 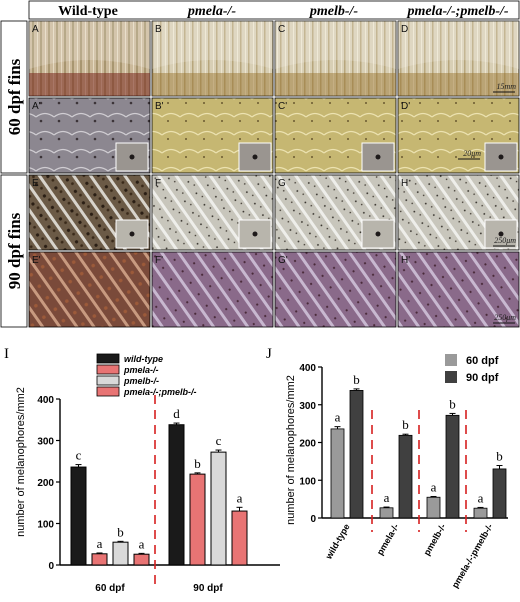 What do you see at coordinates (141, 370) in the screenshot?
I see `legend-label: pmela-/-` at bounding box center [141, 370].